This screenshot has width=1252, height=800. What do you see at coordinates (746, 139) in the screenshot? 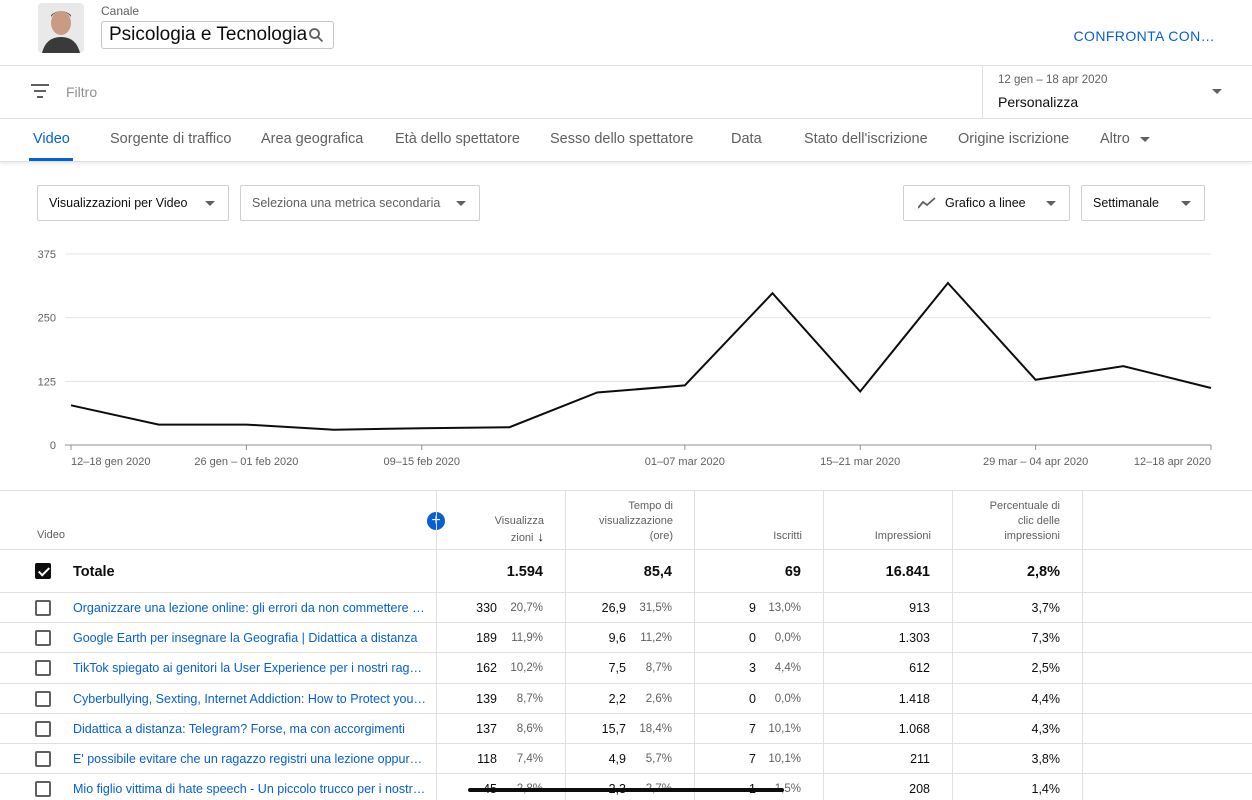
I see `tab-date: Data` at bounding box center [746, 139].